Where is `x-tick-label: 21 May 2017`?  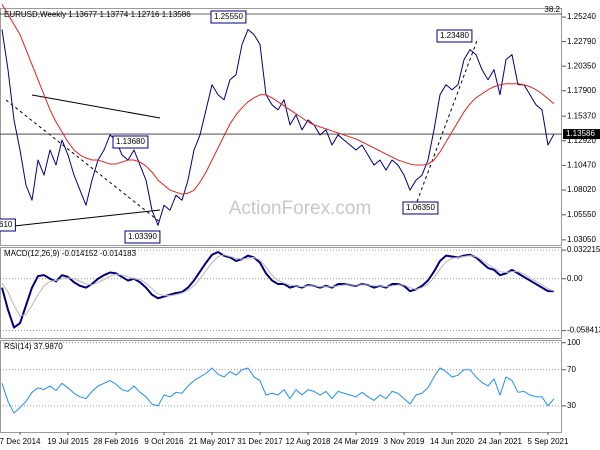 x-tick-label: 21 May 2017 is located at coordinates (212, 441).